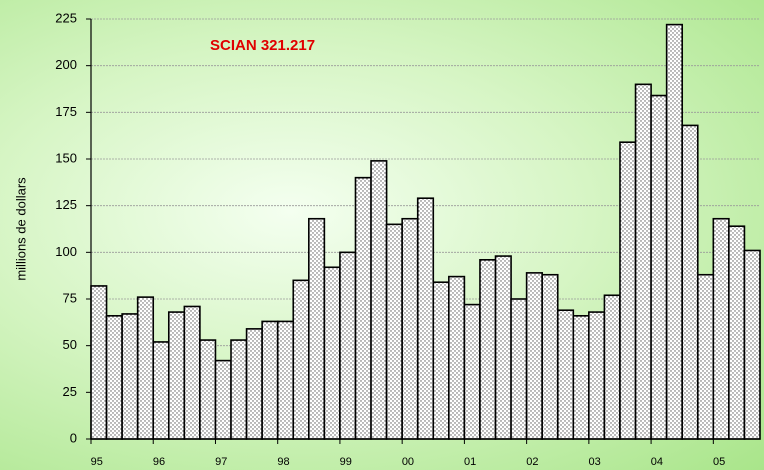 The height and width of the screenshot is (470, 764). I want to click on y-tick-label: 50, so click(70, 344).